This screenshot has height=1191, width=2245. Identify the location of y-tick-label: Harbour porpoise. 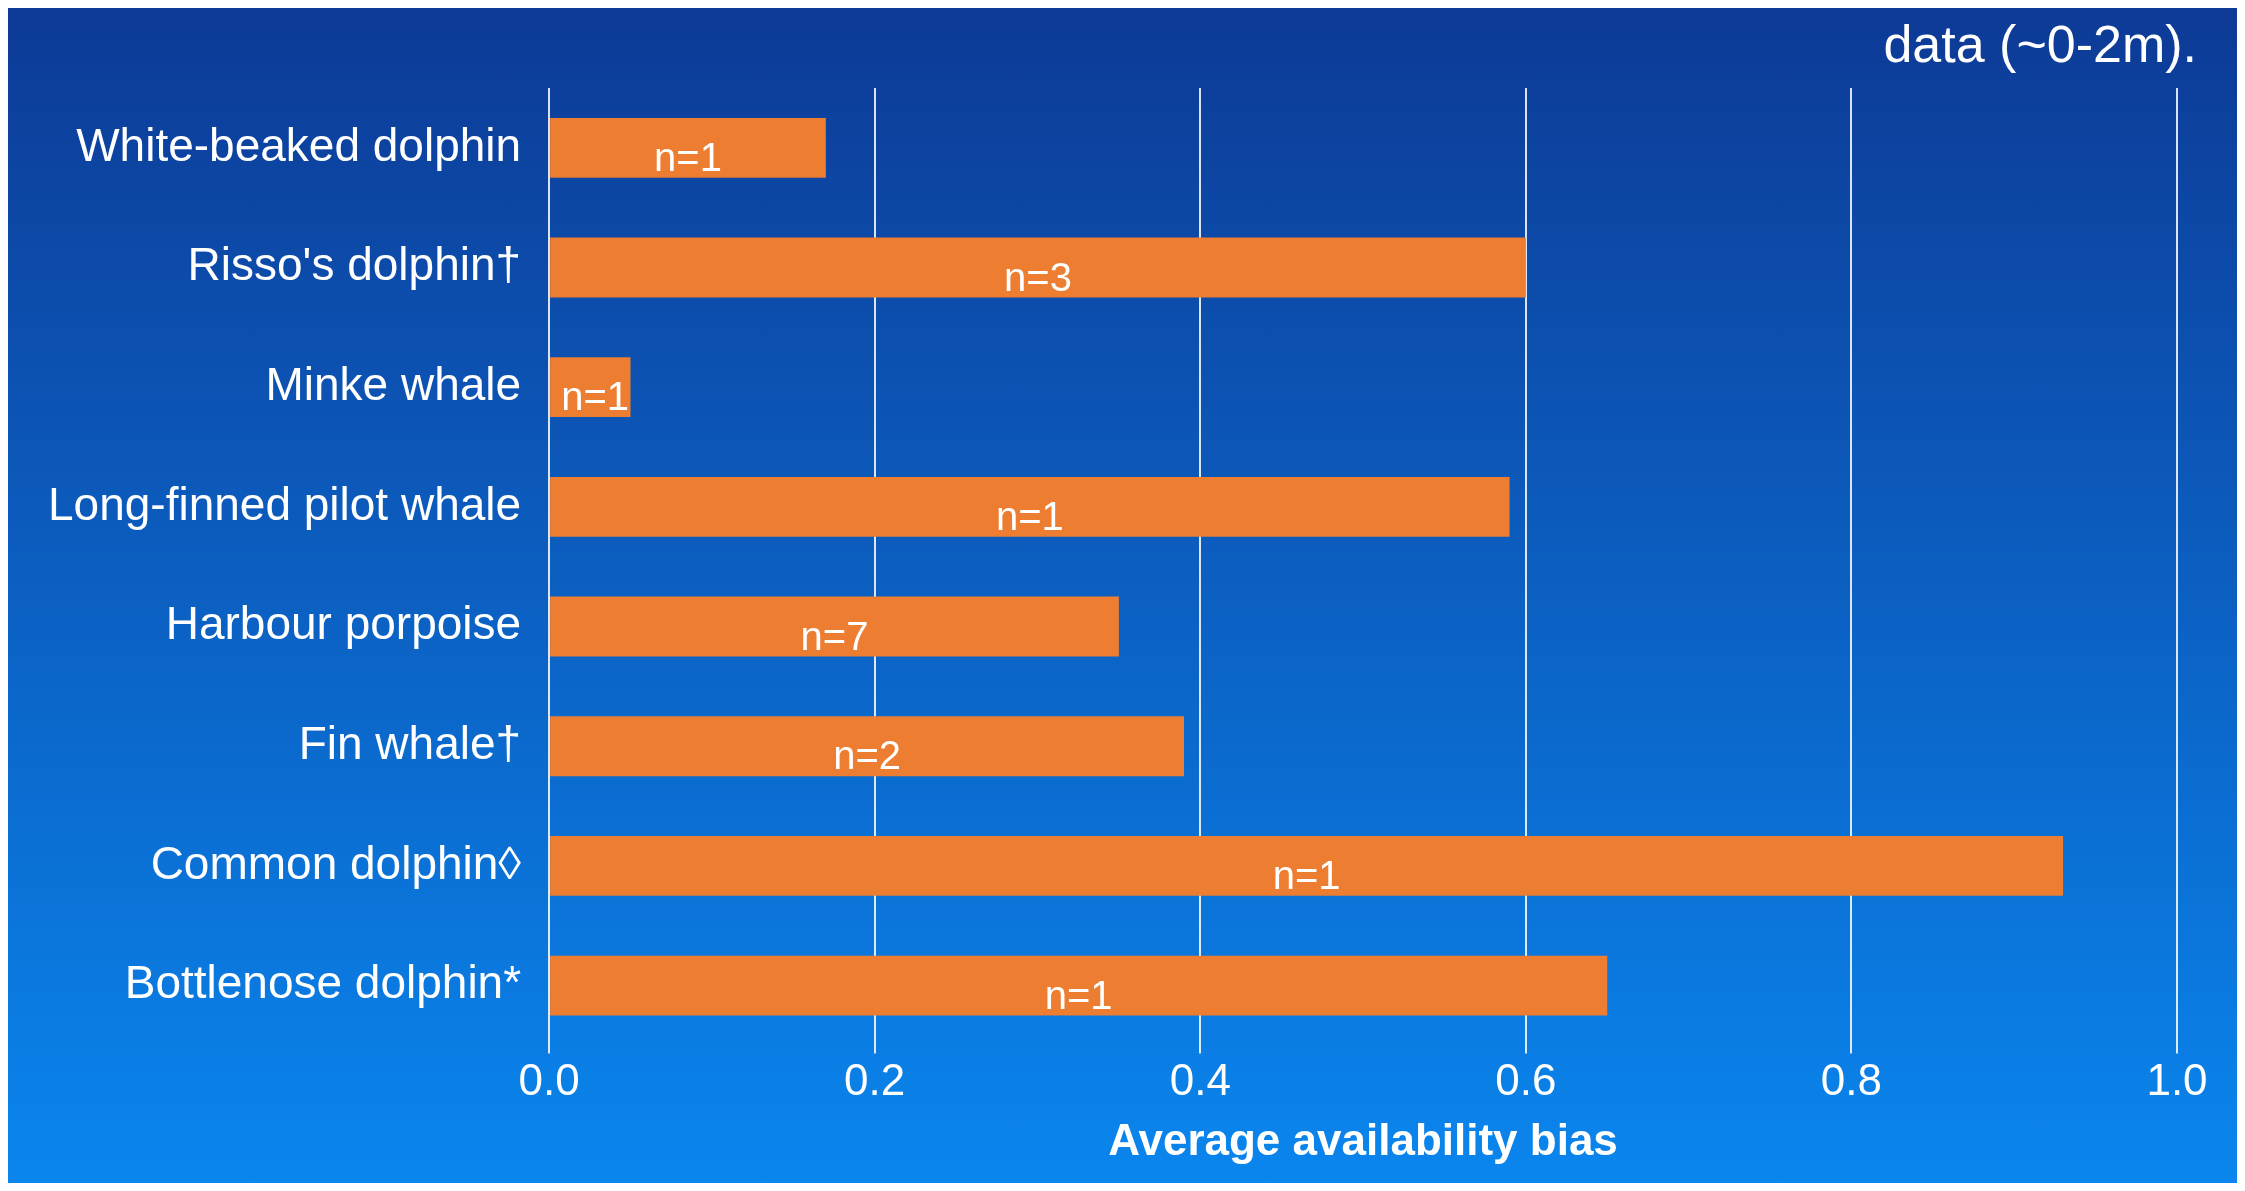
(343, 623).